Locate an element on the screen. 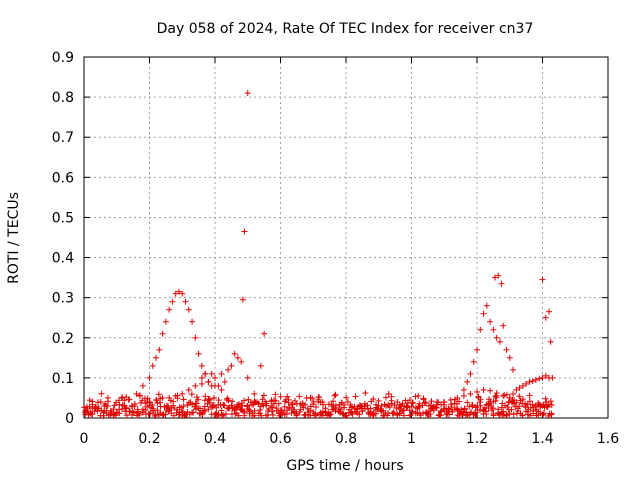 This screenshot has height=485, width=640. x-tick-label: 1.6 is located at coordinates (608, 439).